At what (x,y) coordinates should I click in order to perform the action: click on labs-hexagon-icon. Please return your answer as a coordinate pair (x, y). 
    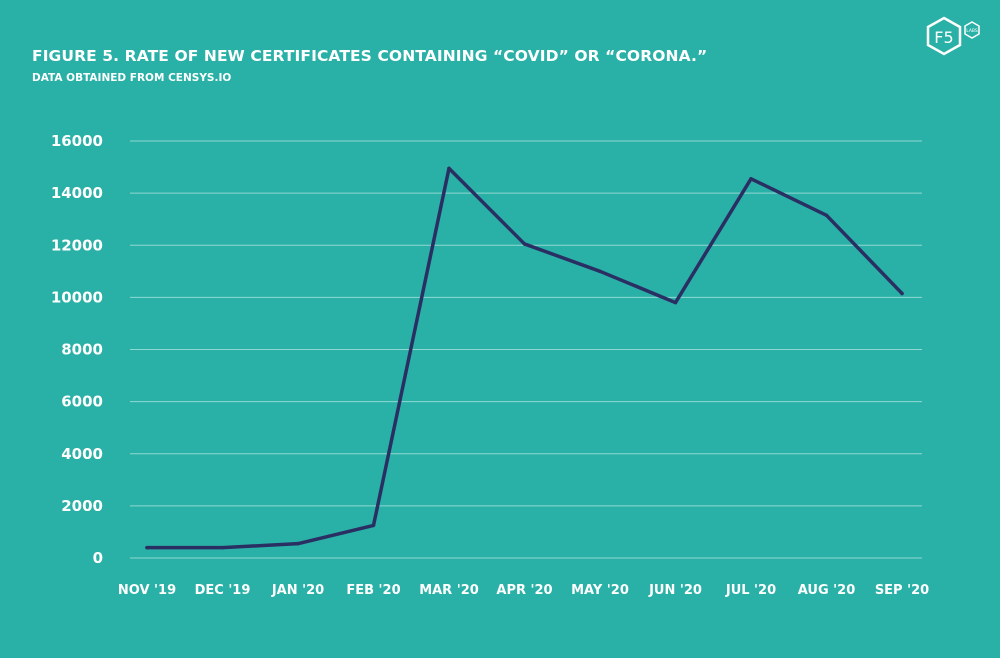
    Looking at the image, I should click on (972, 30).